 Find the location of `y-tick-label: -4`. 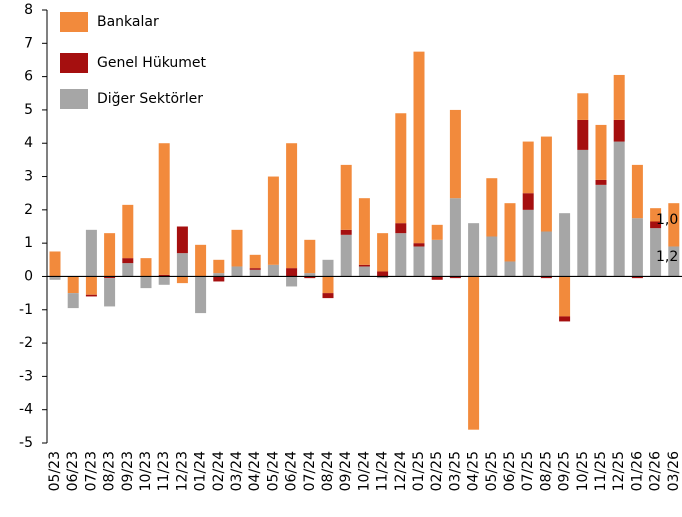

y-tick-label: -4 is located at coordinates (26, 410).